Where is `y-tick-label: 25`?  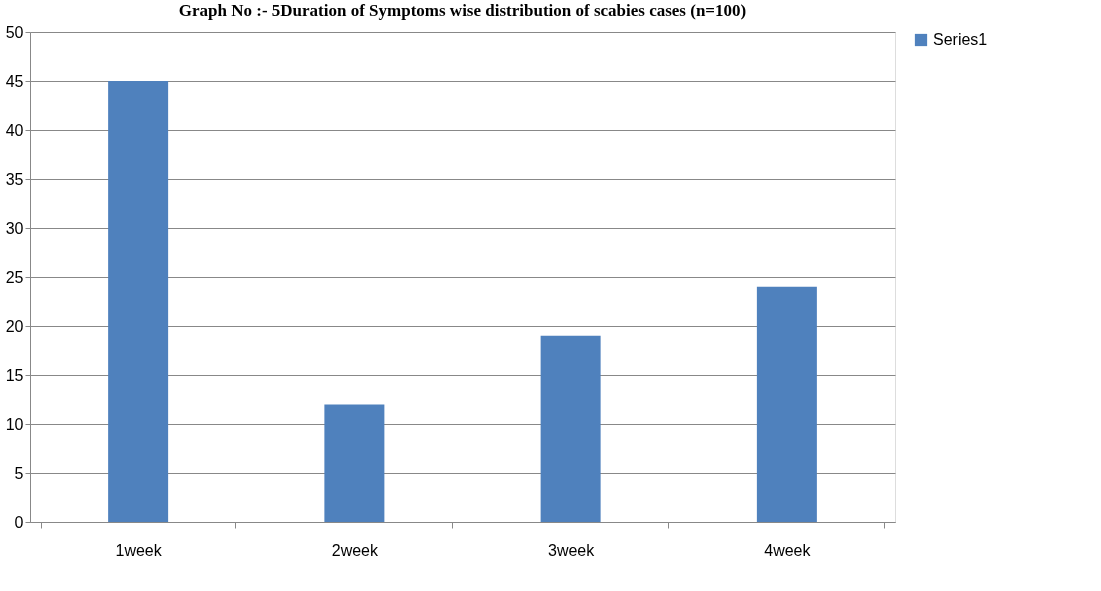 y-tick-label: 25 is located at coordinates (14, 277).